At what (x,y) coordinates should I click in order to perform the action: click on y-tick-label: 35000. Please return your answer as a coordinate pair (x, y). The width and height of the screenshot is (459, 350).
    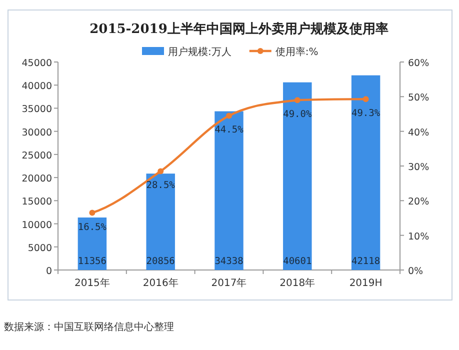
    Looking at the image, I should click on (37, 110).